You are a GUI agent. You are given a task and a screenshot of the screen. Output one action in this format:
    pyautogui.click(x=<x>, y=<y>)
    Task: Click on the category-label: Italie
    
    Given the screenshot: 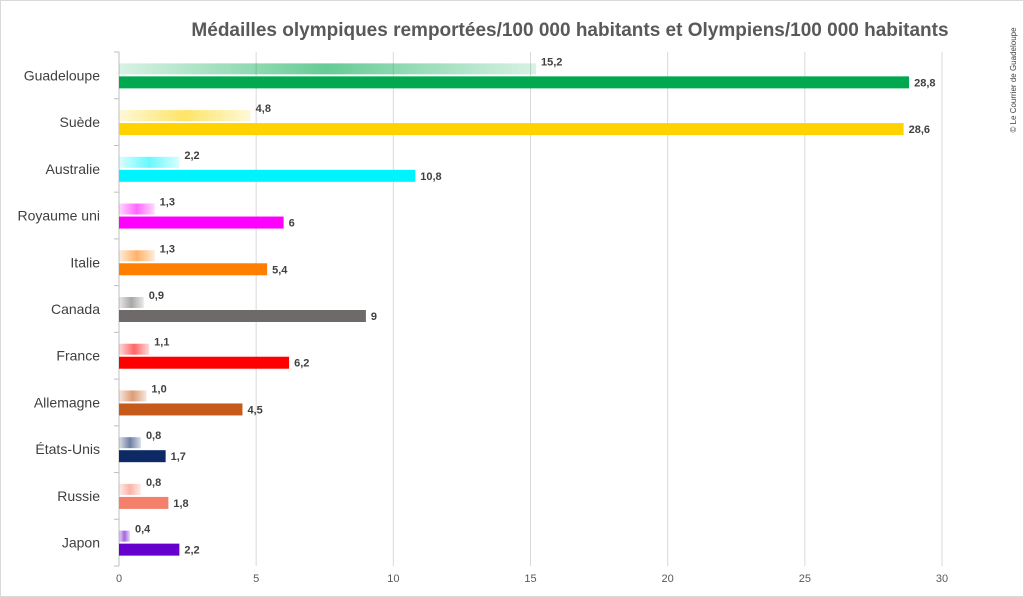 What is the action you would take?
    pyautogui.click(x=85, y=262)
    